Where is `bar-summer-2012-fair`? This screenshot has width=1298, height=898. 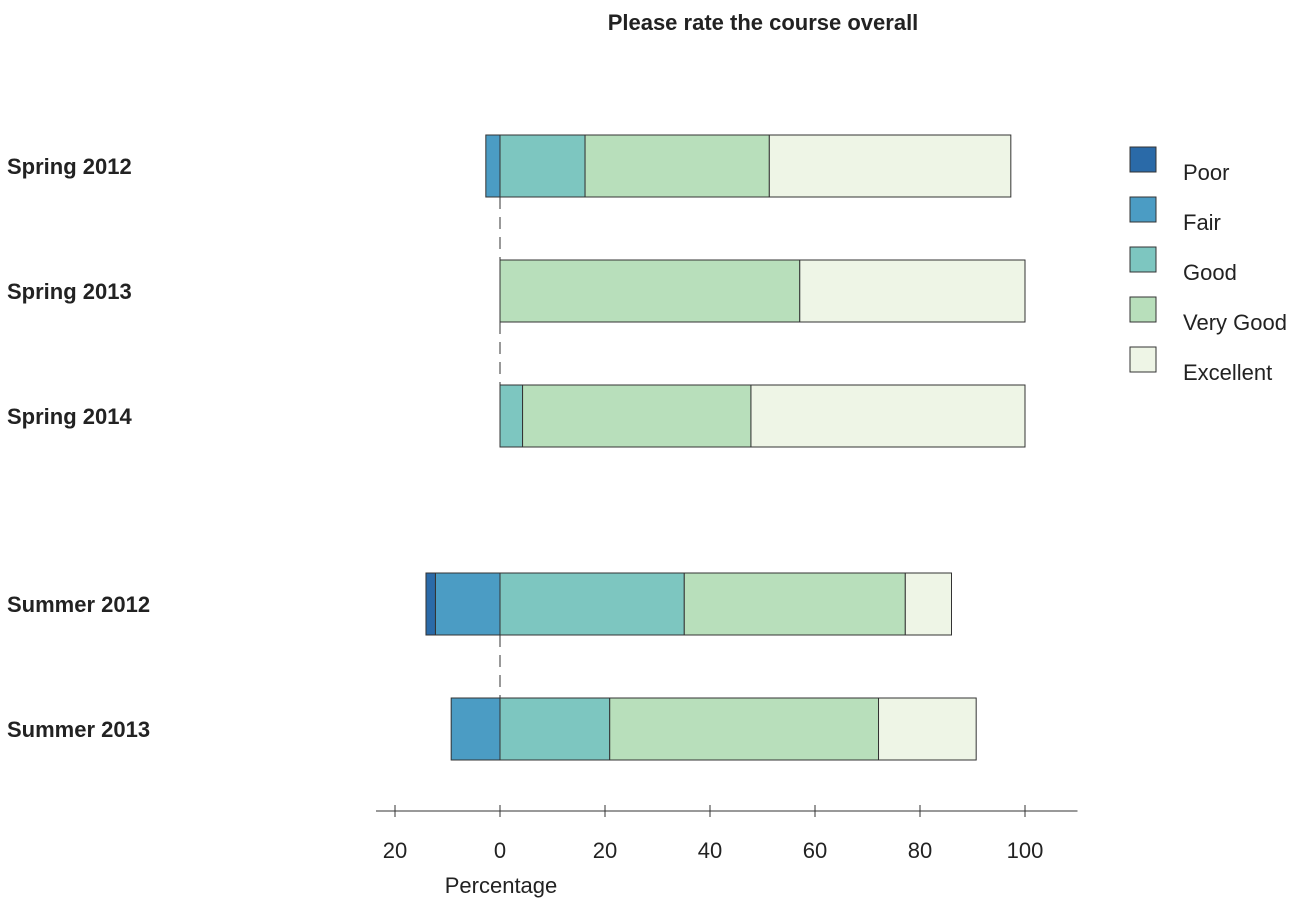 bar-summer-2012-fair is located at coordinates (467, 604).